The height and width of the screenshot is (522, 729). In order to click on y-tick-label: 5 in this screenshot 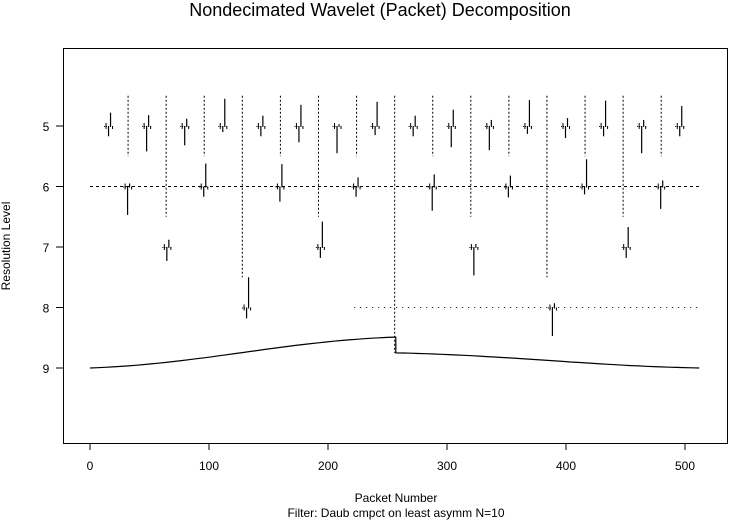, I will do `click(46, 127)`.